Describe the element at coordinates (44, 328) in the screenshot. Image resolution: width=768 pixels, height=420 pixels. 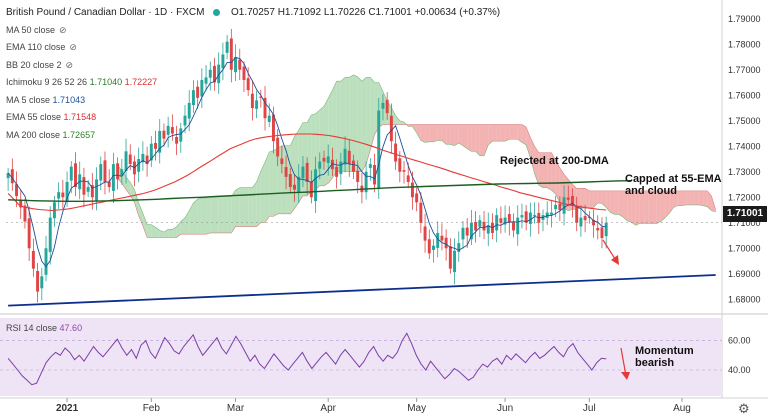
I see `rsi-legend: RSI 14 close 47.60` at that location.